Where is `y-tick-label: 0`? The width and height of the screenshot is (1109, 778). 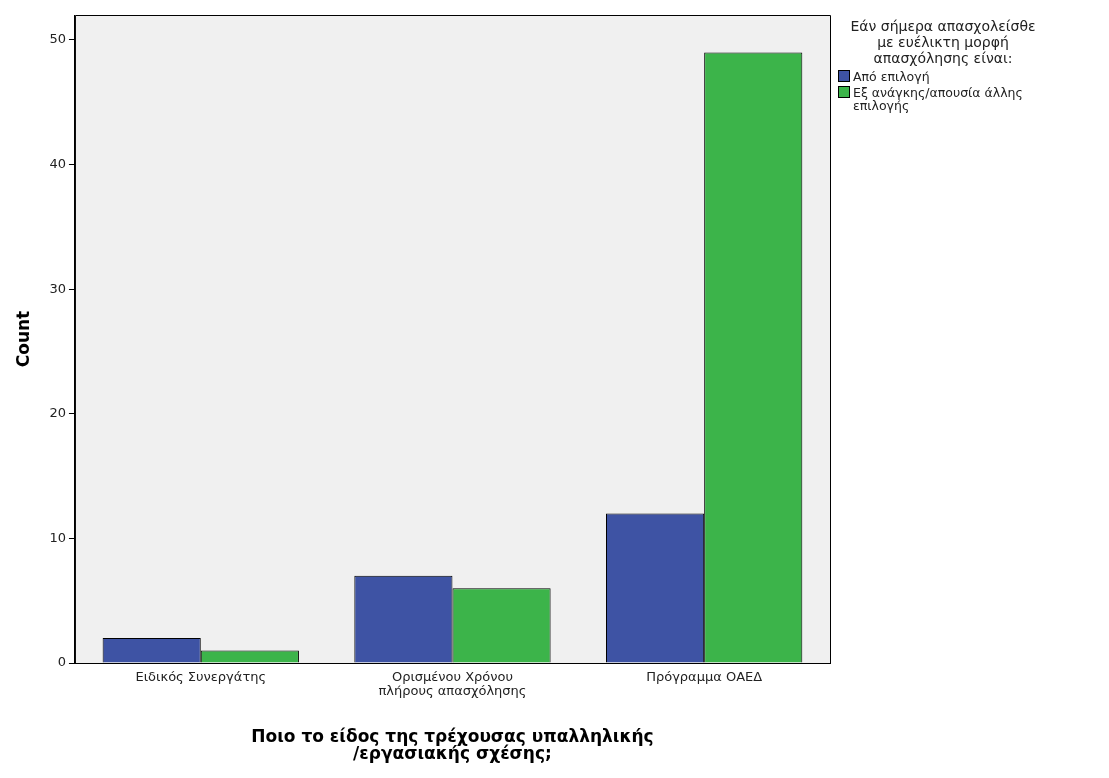 y-tick-label: 0 is located at coordinates (61, 662).